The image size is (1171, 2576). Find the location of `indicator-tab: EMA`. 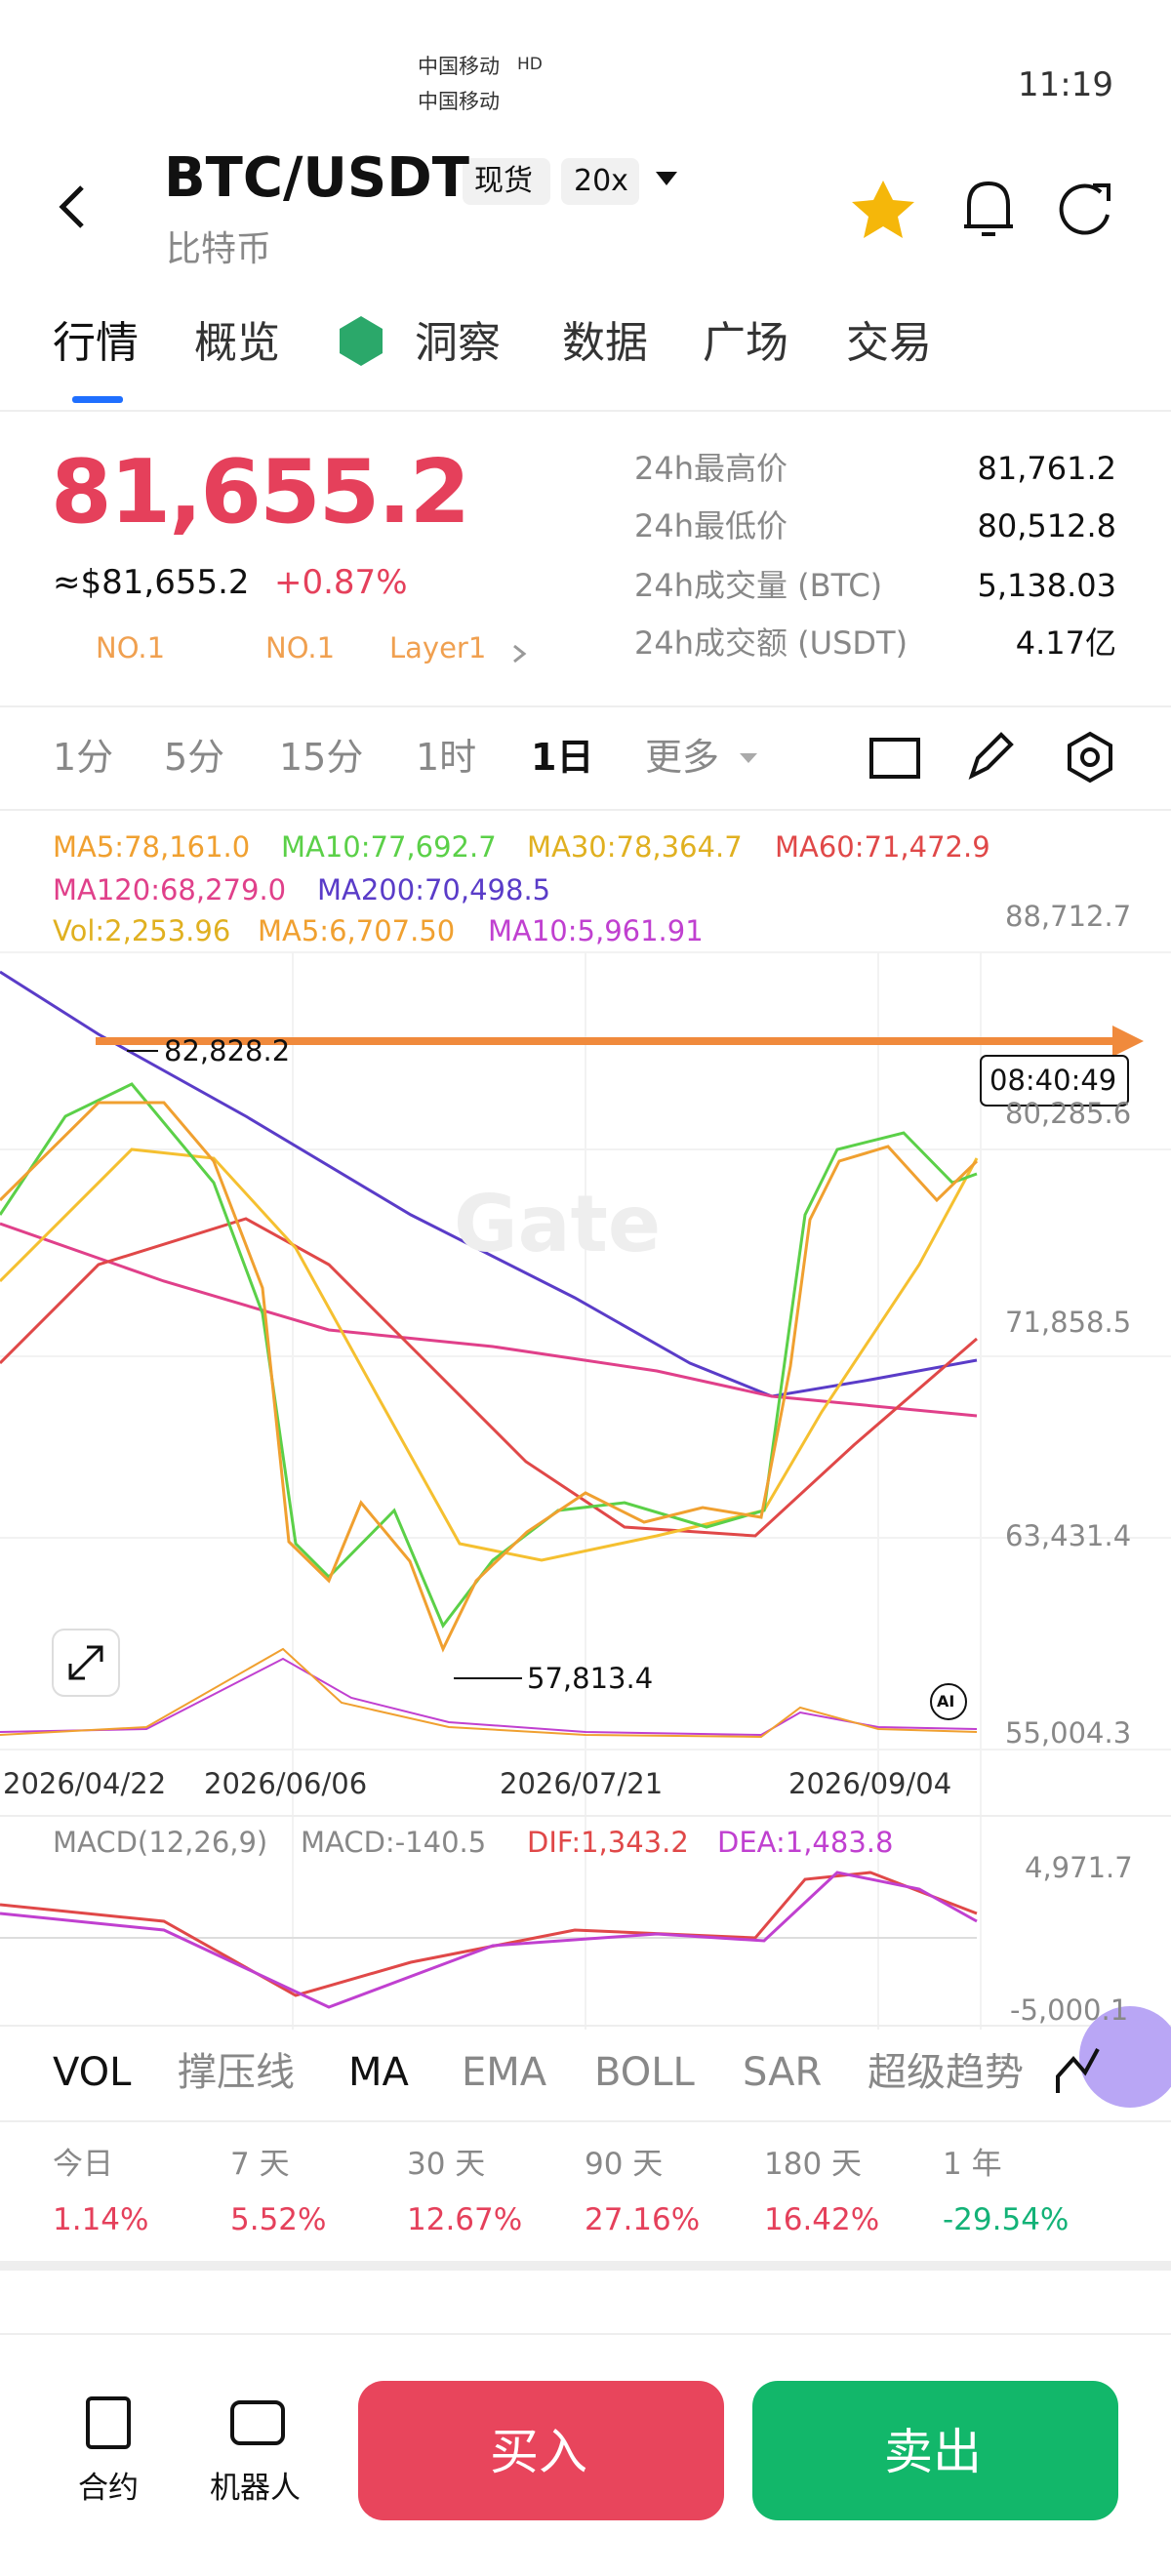

indicator-tab: EMA is located at coordinates (504, 2072).